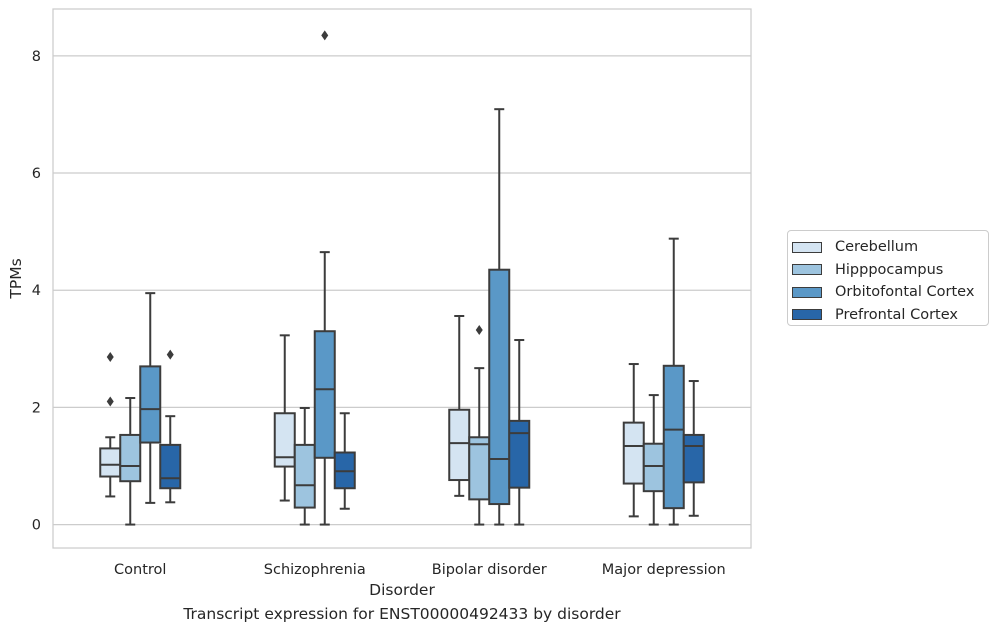 This screenshot has width=999, height=634. I want to click on y-tick-labels: 0 2 4 6 8, so click(36, 291).